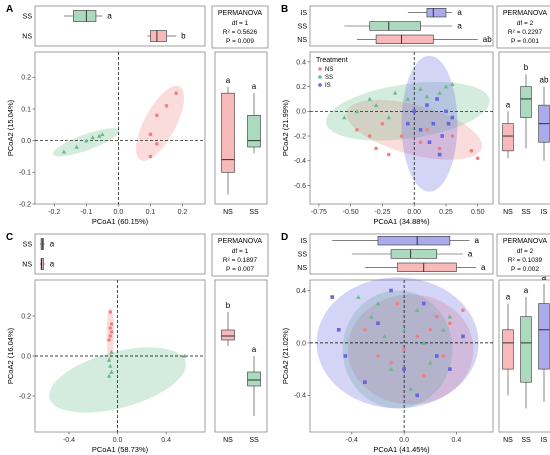 This screenshot has width=550, height=455. I want to click on permanova-box: PERMANOVA df = 1 R² = 0.1897 P = 0.007, so click(240, 255).